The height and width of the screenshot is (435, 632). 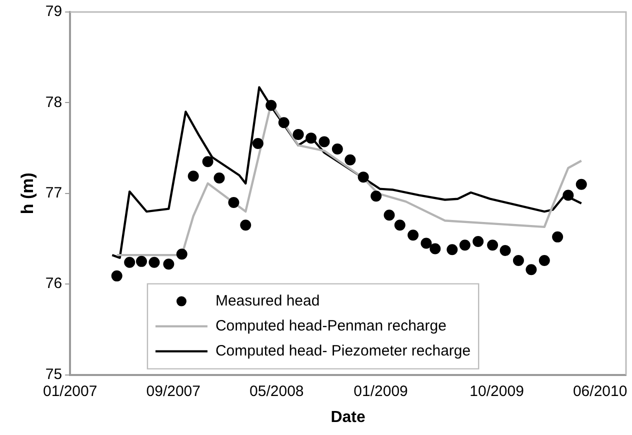 What do you see at coordinates (600, 391) in the screenshot?
I see `x-tick-label: 06/2010` at bounding box center [600, 391].